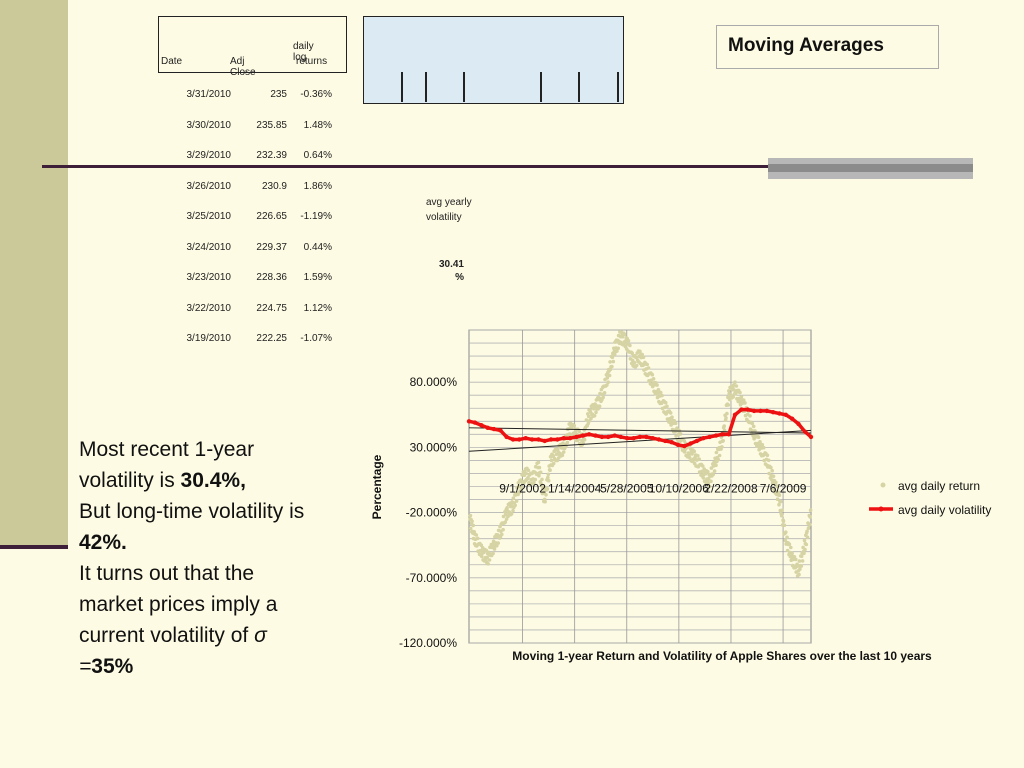  I want to click on table-cell-ret: -1.19%, so click(316, 216).